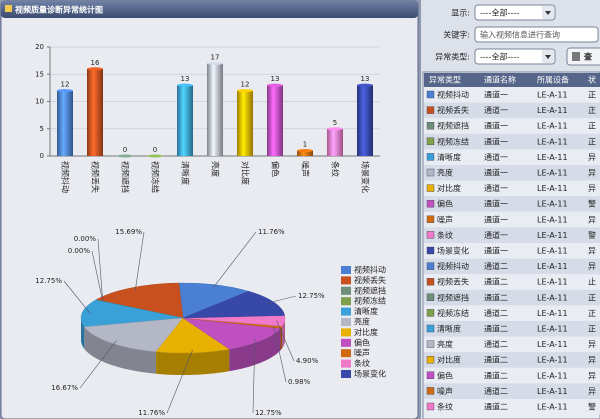 Image resolution: width=600 pixels, height=419 pixels. What do you see at coordinates (366, 332) in the screenshot?
I see `legend-label: 对比度` at bounding box center [366, 332].